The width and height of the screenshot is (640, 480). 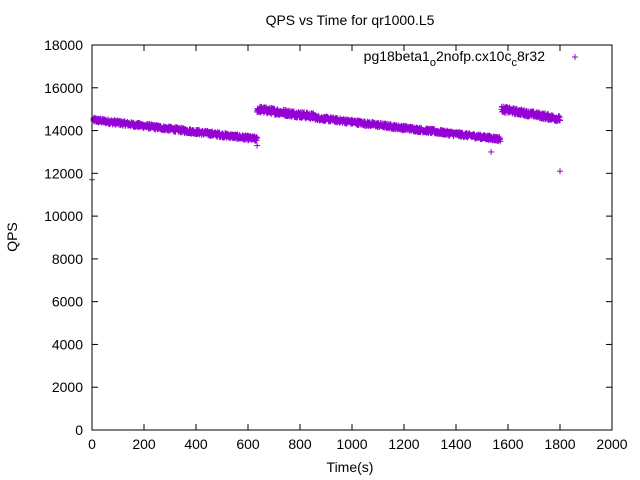 What do you see at coordinates (63, 45) in the screenshot?
I see `y-tick-label: 18000` at bounding box center [63, 45].